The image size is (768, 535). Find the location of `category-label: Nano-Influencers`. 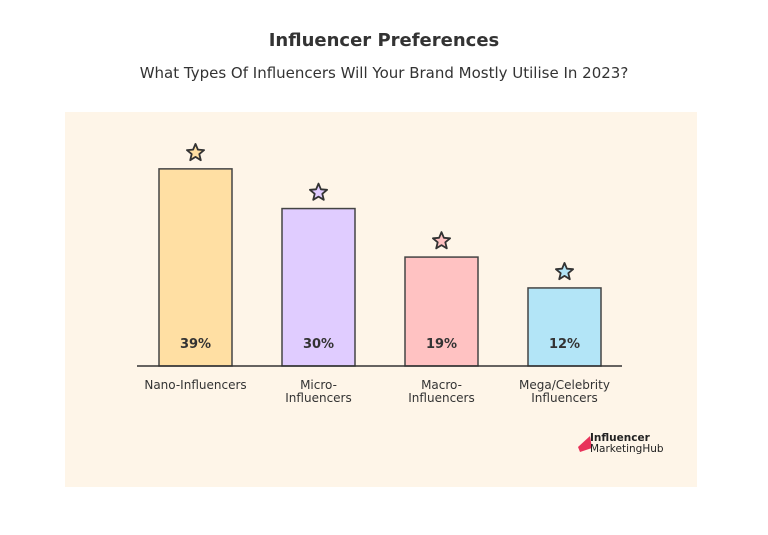

category-label: Nano-Influencers is located at coordinates (195, 385).